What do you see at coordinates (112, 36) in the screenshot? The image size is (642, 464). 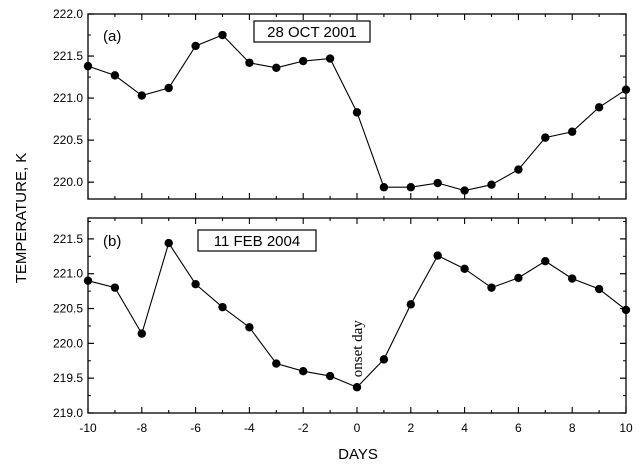 I see `panel-tag: (a)` at bounding box center [112, 36].